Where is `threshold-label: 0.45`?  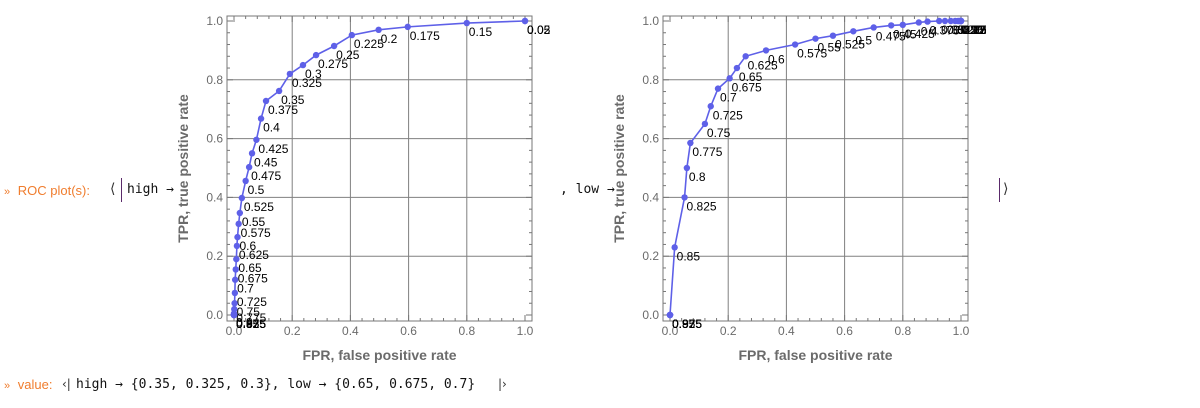
threshold-label: 0.45 is located at coordinates (266, 162).